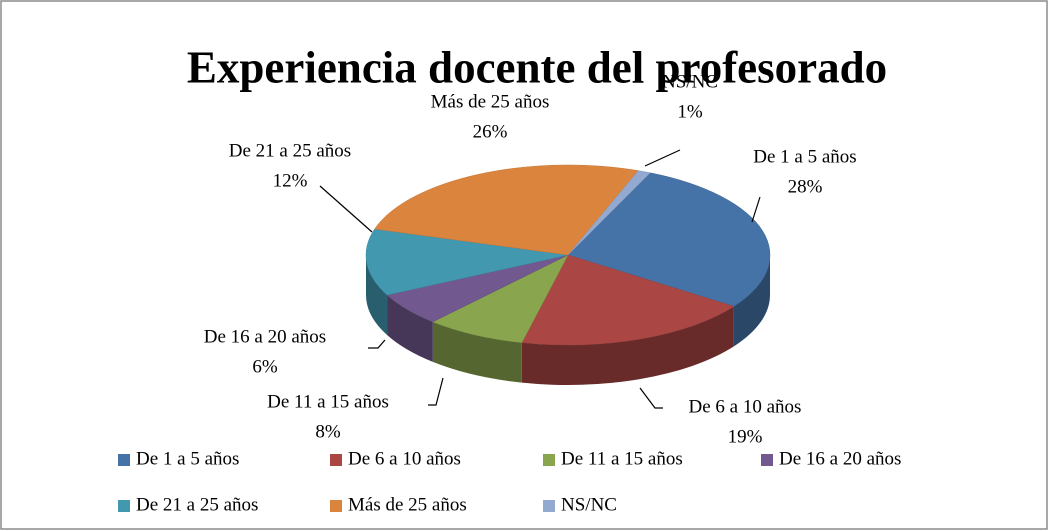 This screenshot has height=531, width=1049. What do you see at coordinates (537, 67) in the screenshot?
I see `chart-title: Experiencia docente del profesorado` at bounding box center [537, 67].